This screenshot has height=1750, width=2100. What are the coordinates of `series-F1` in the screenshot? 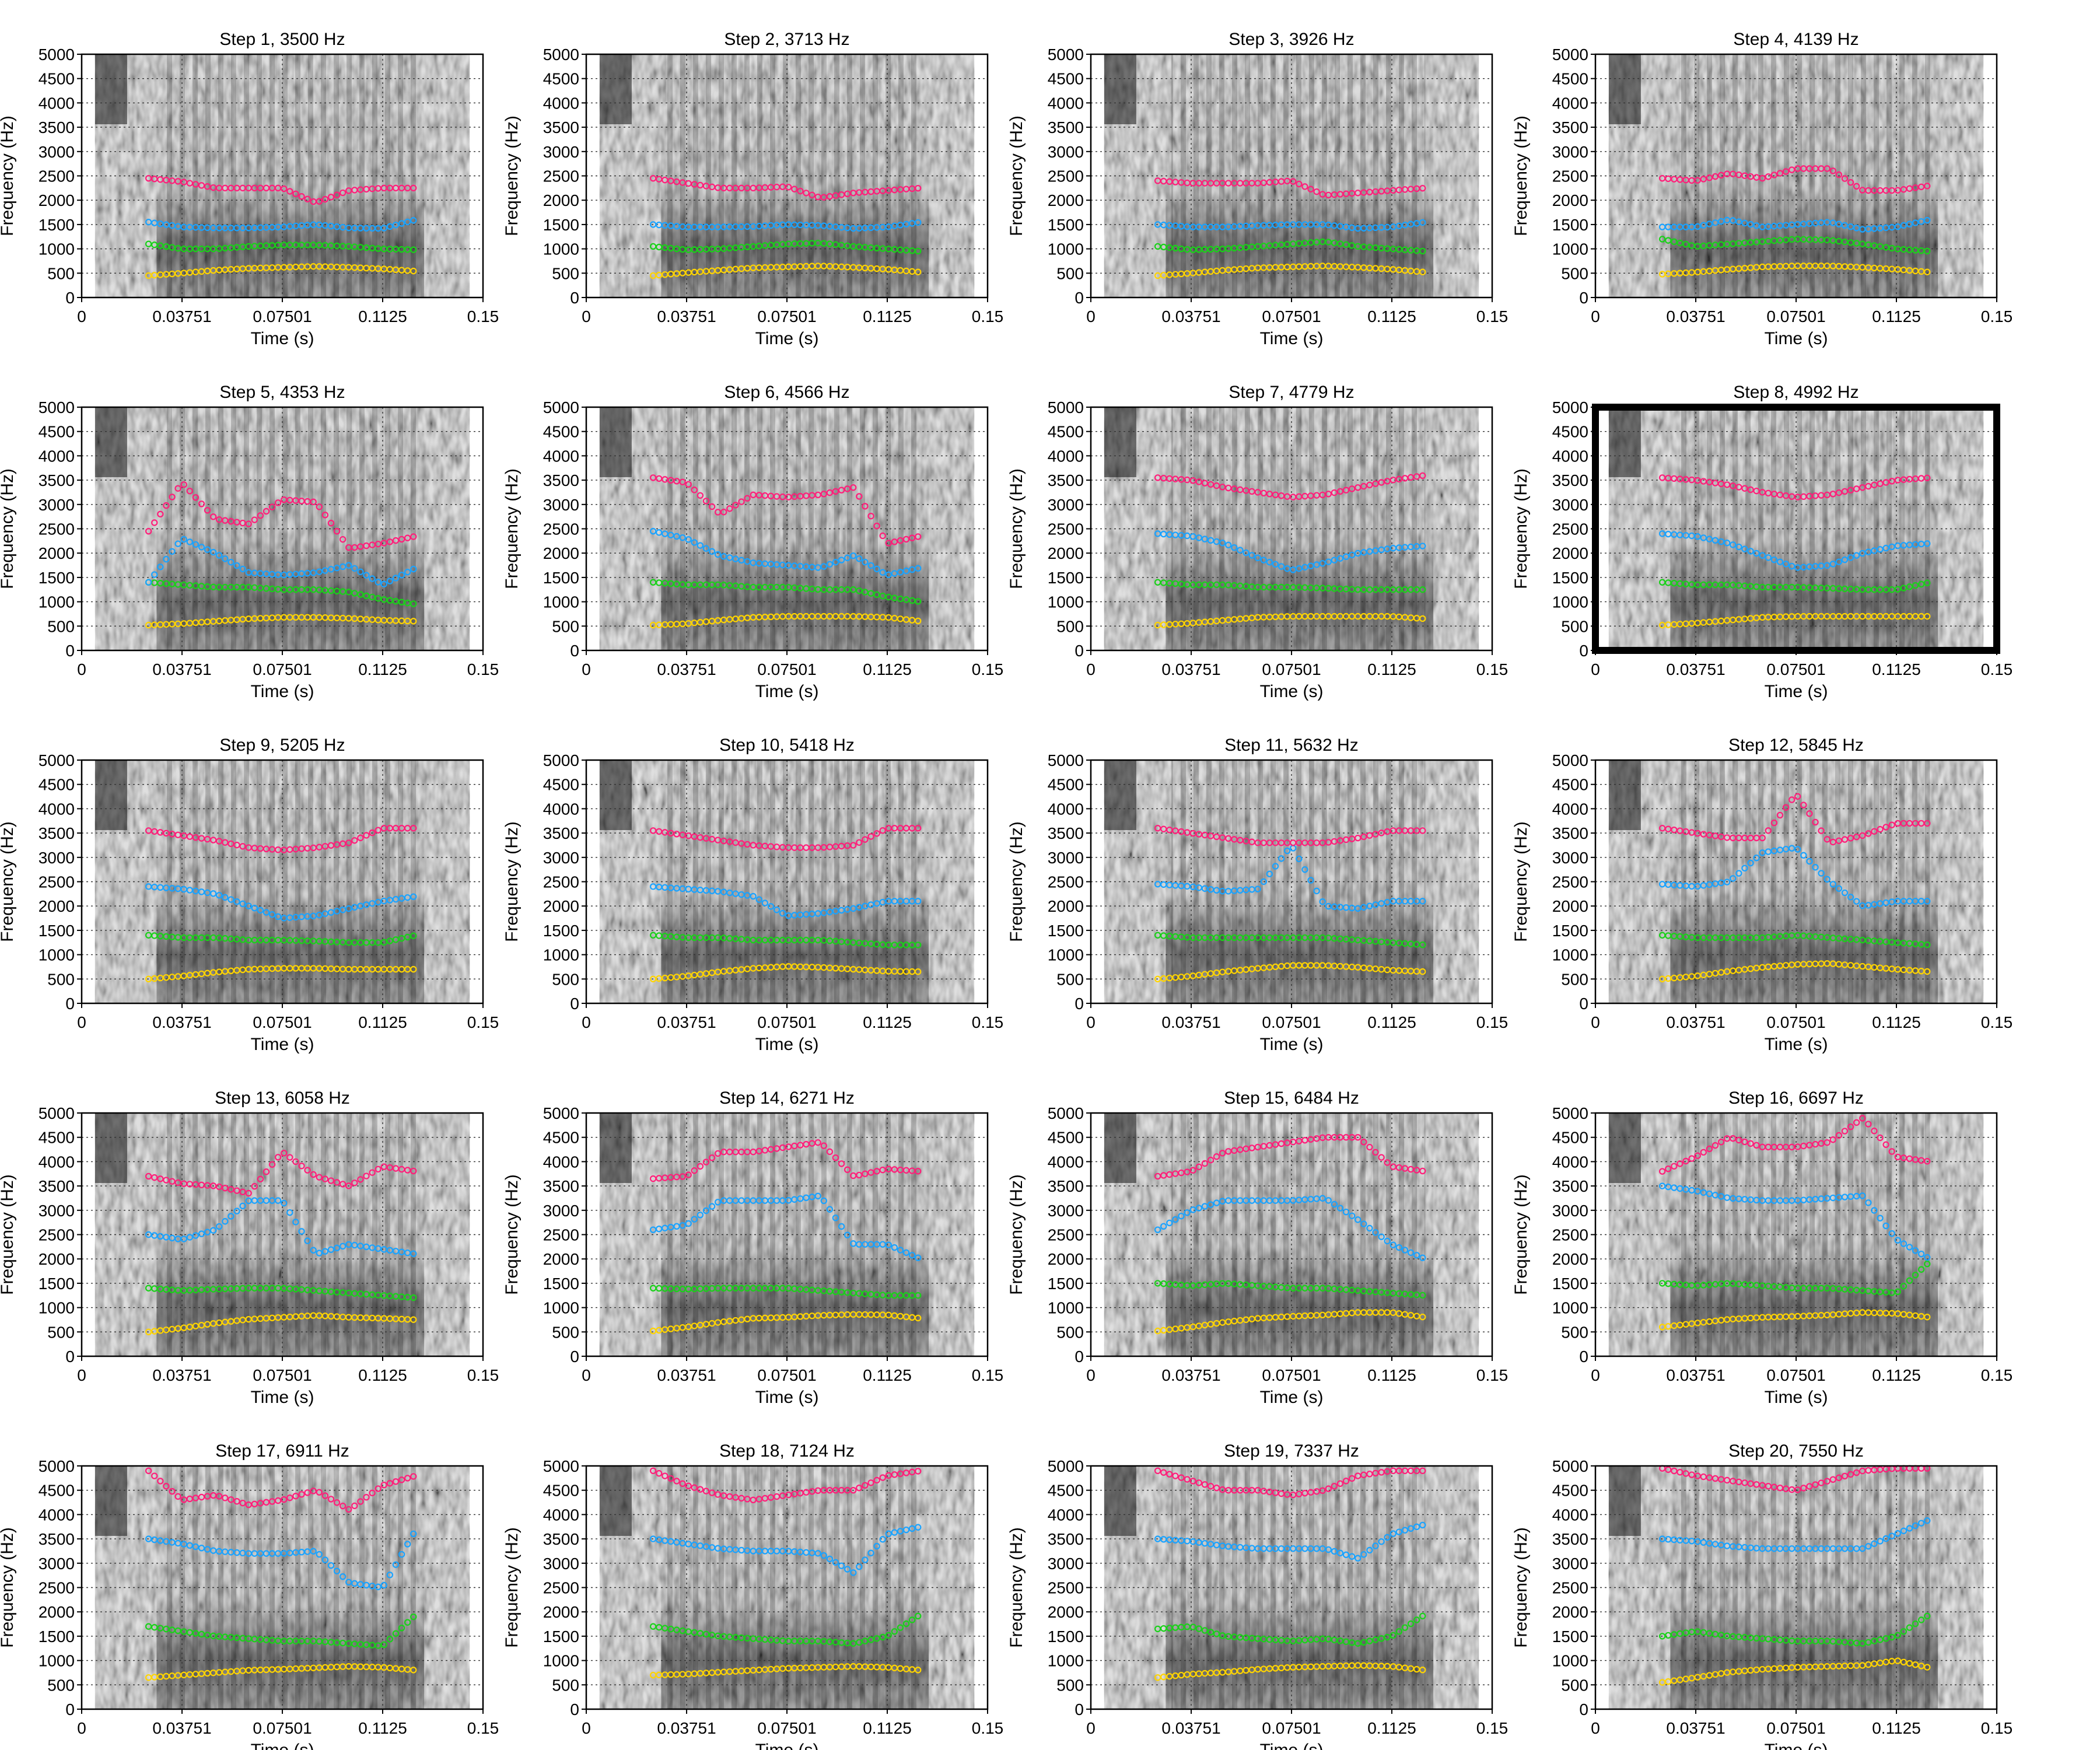 It's located at (1794, 270).